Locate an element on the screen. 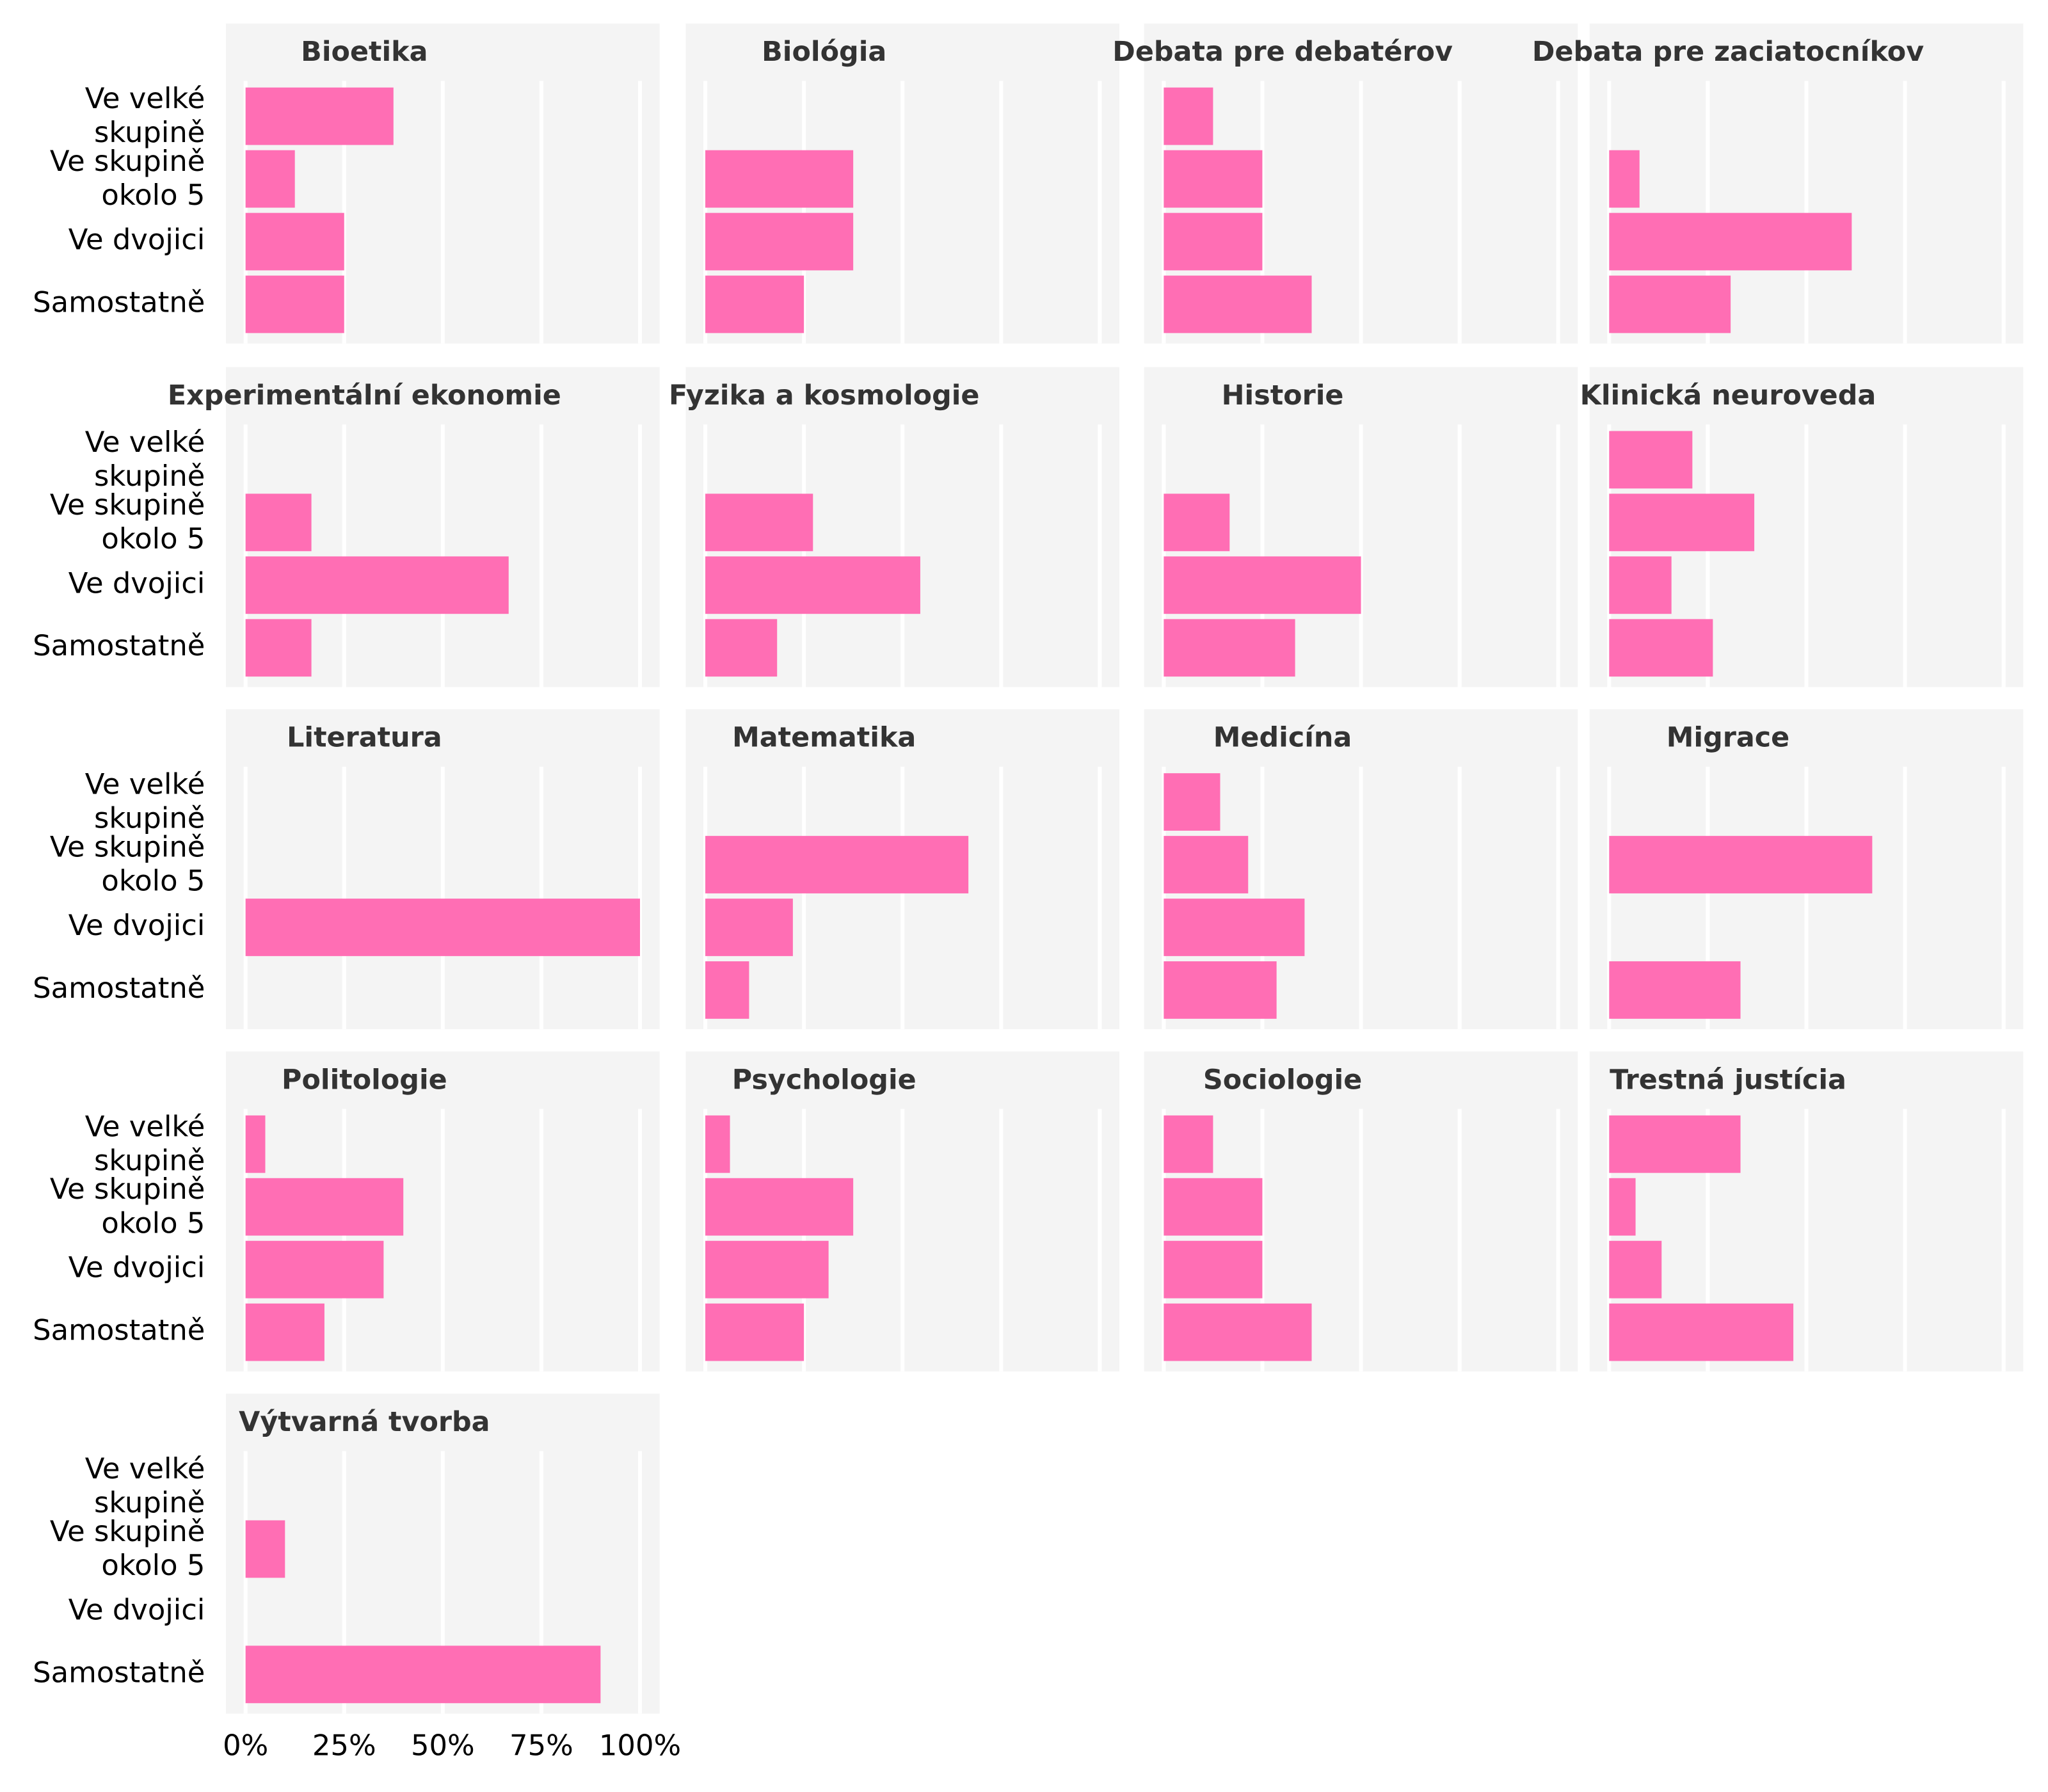  panel-title: Sociologie is located at coordinates (1282, 1080).